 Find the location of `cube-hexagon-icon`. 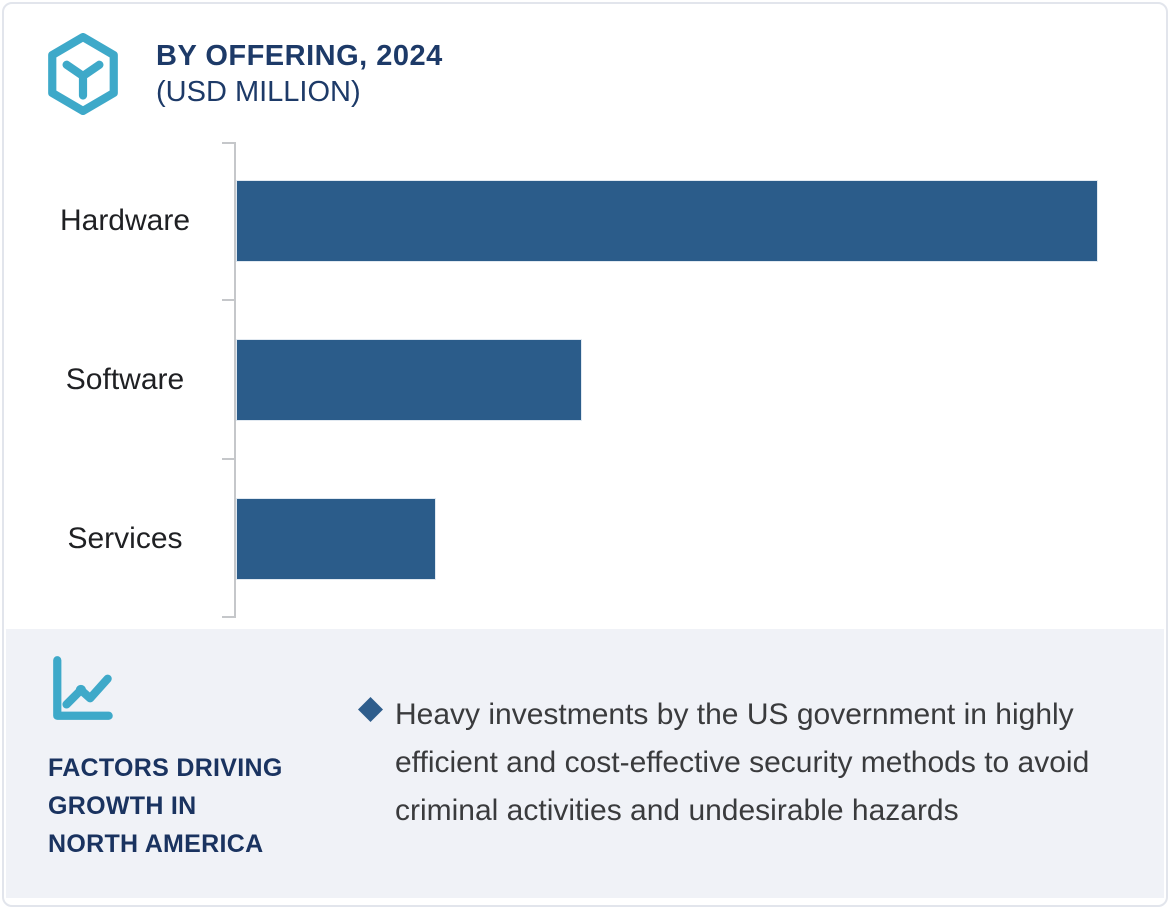

cube-hexagon-icon is located at coordinates (83, 74).